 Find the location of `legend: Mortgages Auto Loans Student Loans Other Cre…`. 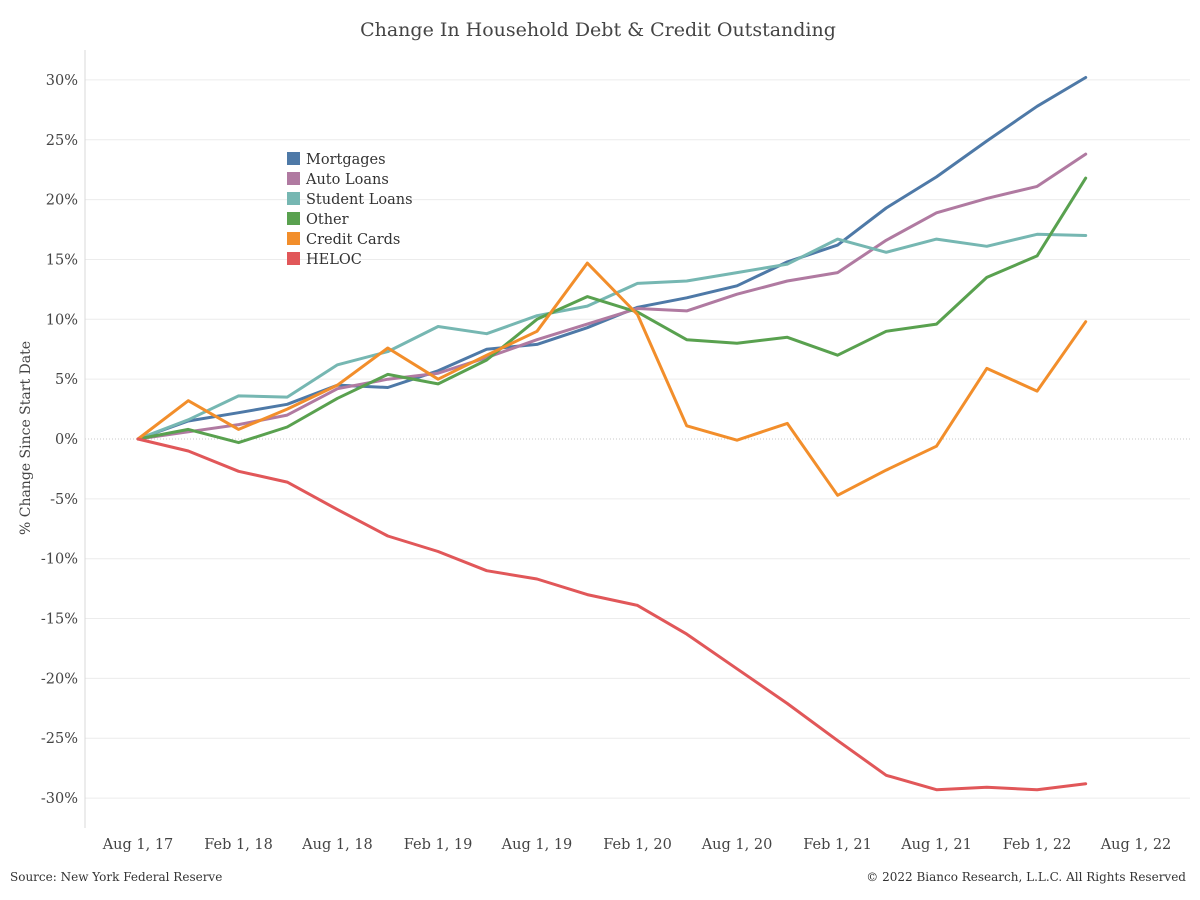

legend: Mortgages Auto Loans Student Loans Other Cre… is located at coordinates (350, 210).